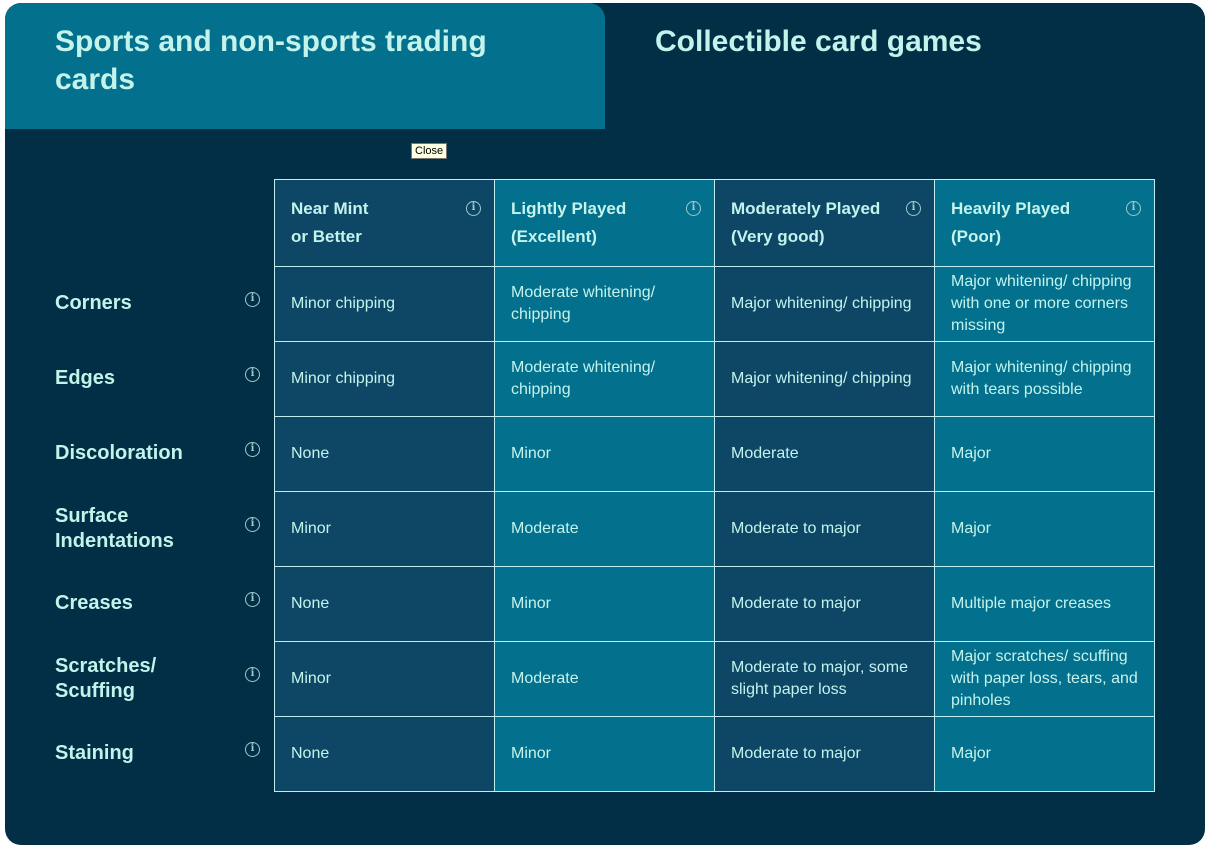  I want to click on column-header: Lightly Played (Excellent) i, so click(604, 223).